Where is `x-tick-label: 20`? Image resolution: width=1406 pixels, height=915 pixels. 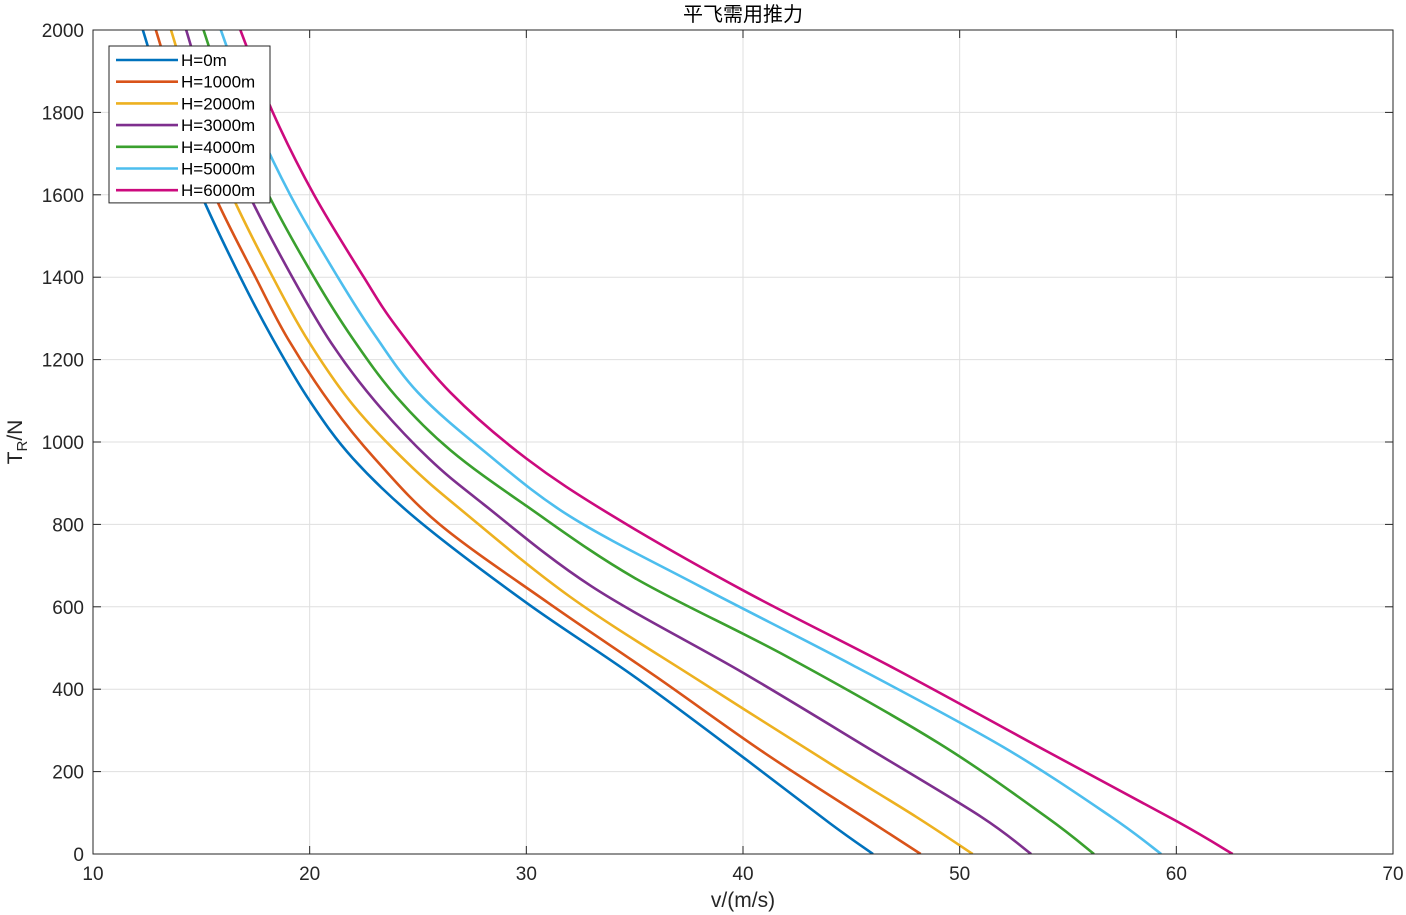 x-tick-label: 20 is located at coordinates (309, 874).